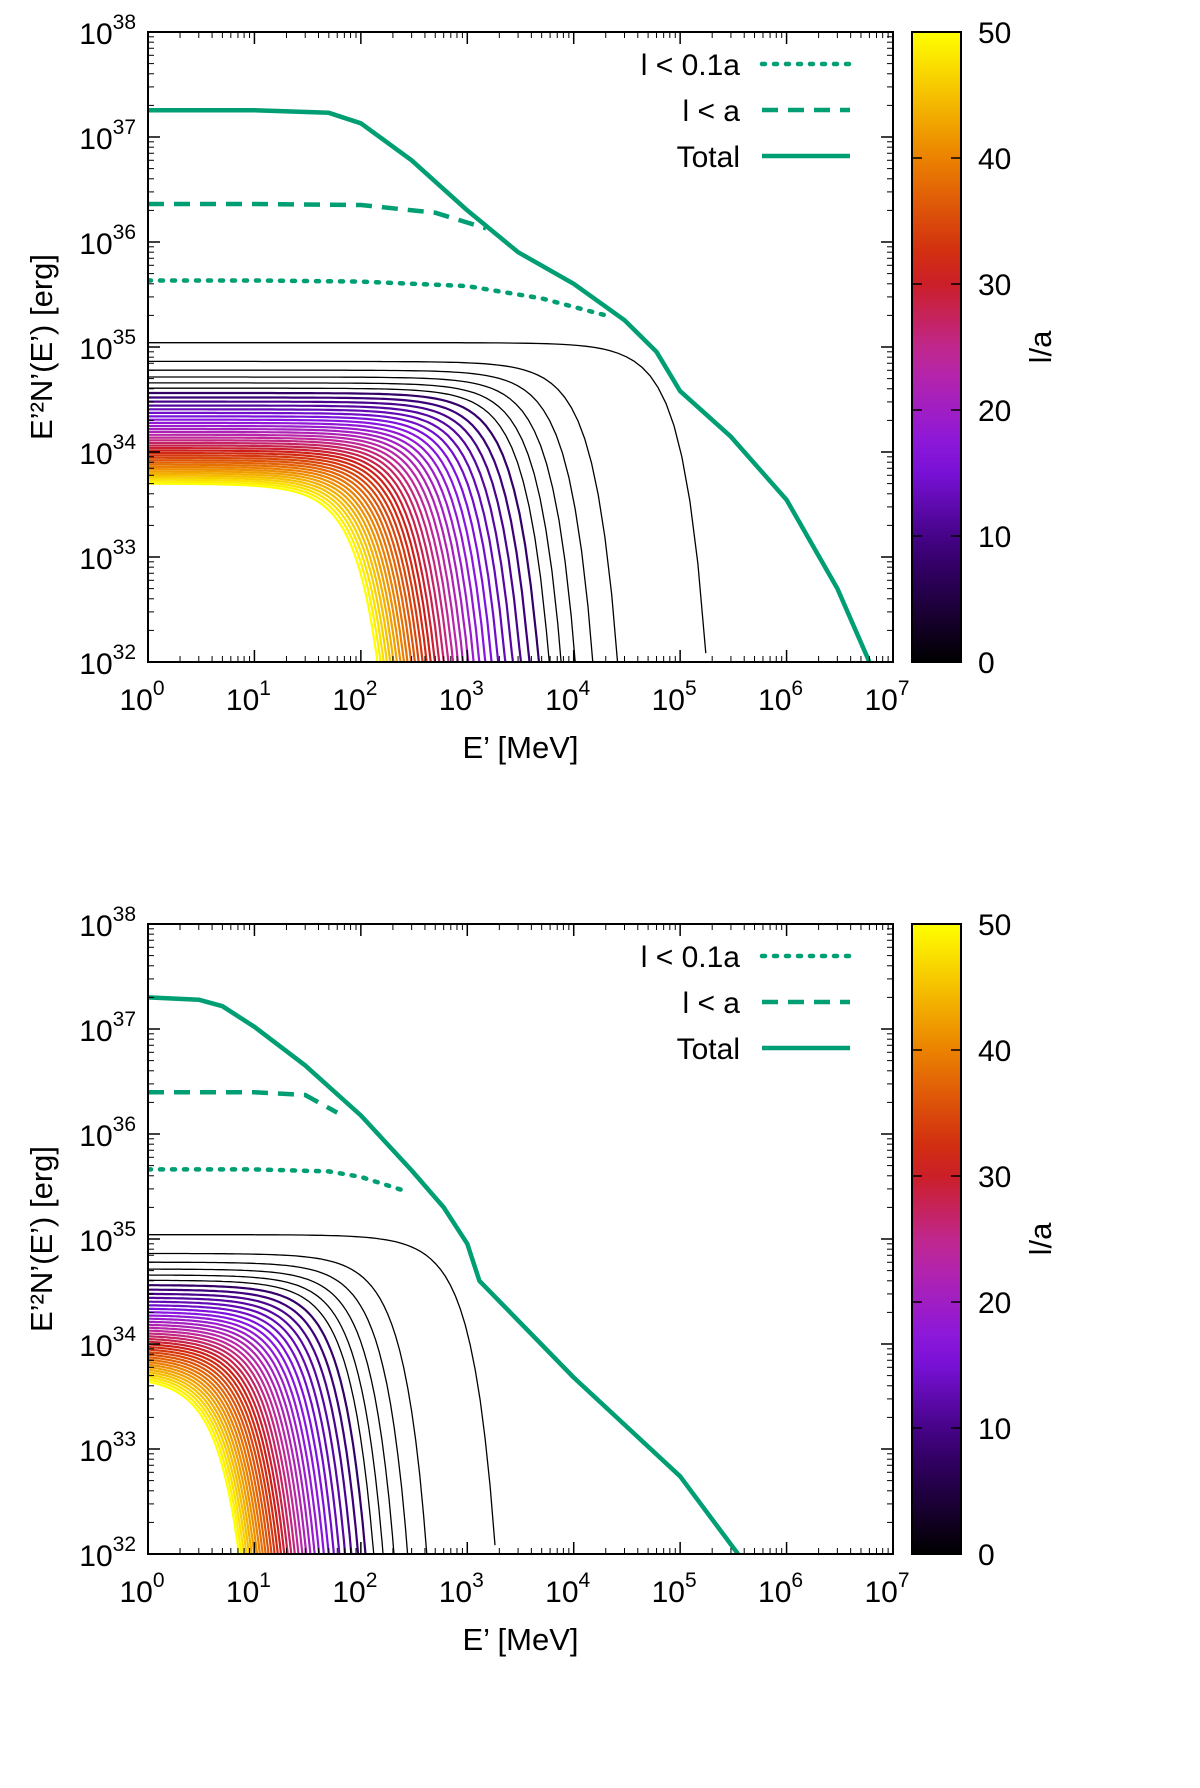 This screenshot has width=1200, height=1788. What do you see at coordinates (107, 1028) in the screenshot?
I see `chart1-y-tick-label-5: 1037` at bounding box center [107, 1028].